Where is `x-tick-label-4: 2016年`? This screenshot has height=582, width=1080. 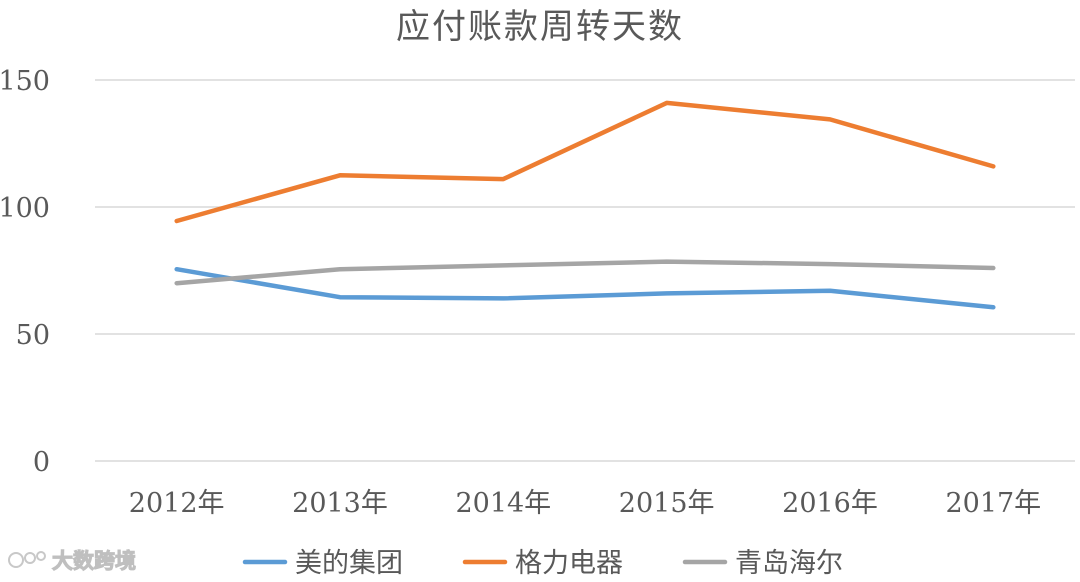
x-tick-label-4: 2016年 is located at coordinates (830, 503).